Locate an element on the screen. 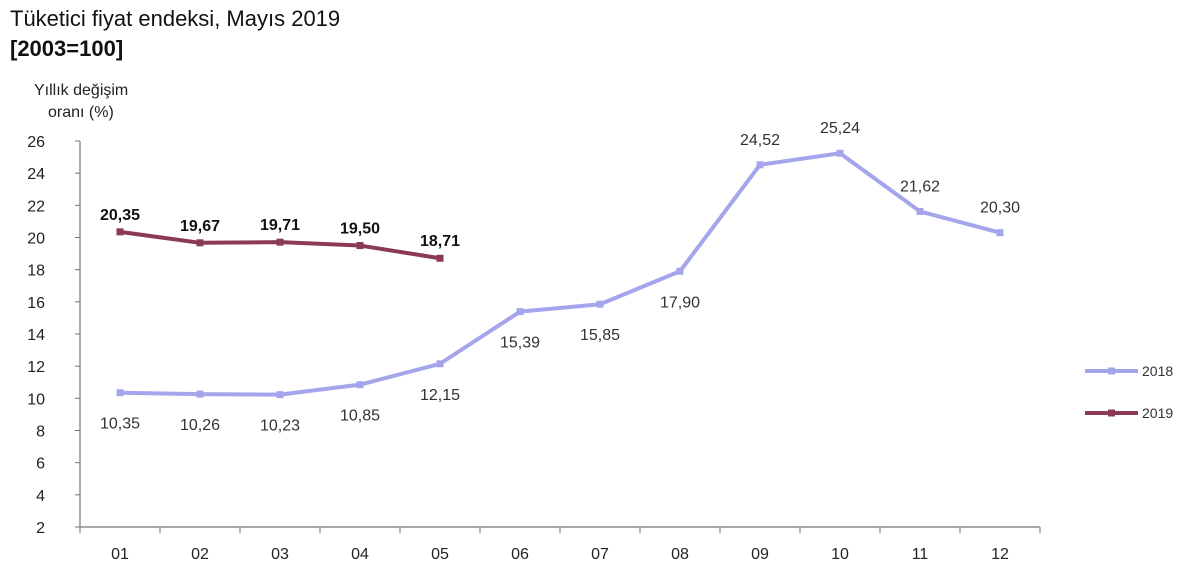 This screenshot has width=1200, height=586. y-tick-label: 20 is located at coordinates (36, 239).